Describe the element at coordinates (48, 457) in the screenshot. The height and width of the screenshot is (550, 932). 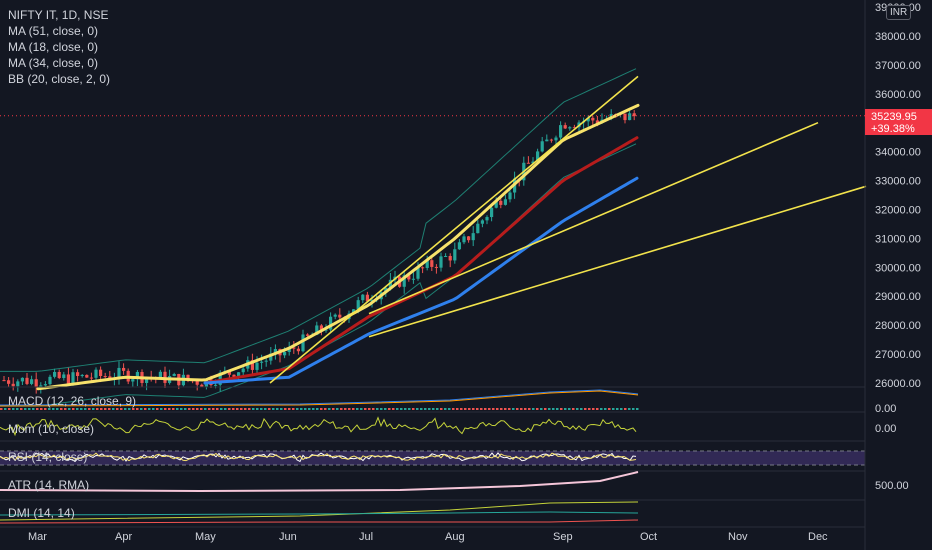
I see `rsi-label: RSI (14, close)` at that location.